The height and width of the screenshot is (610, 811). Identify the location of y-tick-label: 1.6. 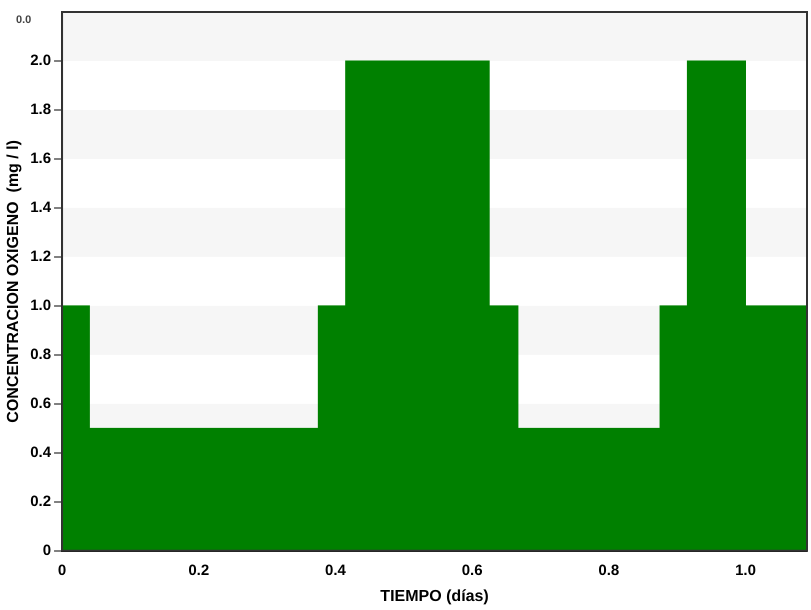
(41, 159).